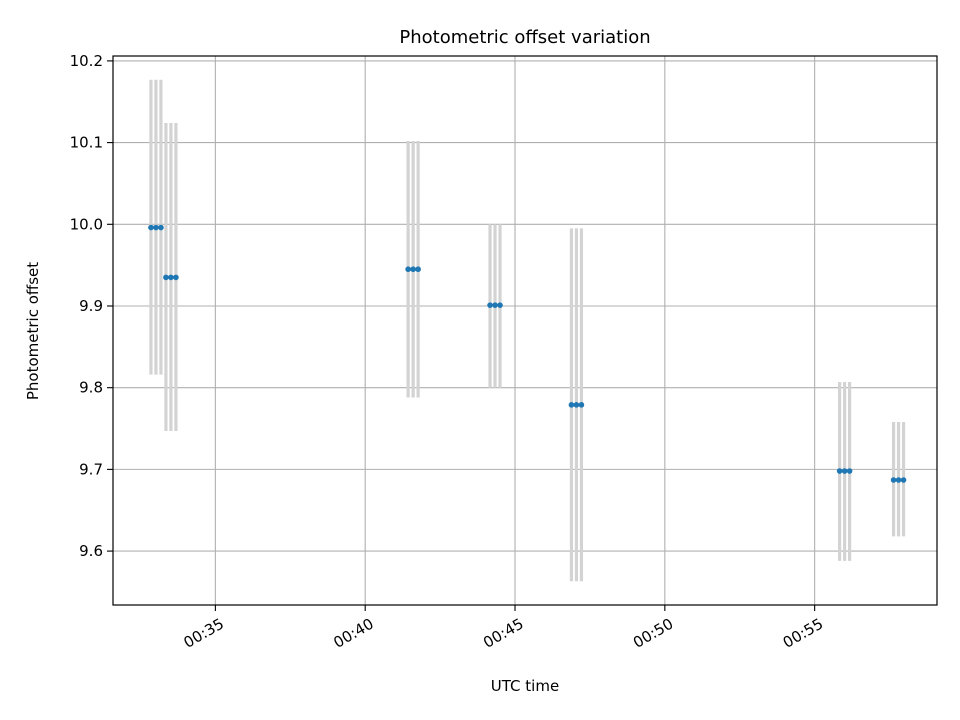 Image resolution: width=960 pixels, height=720 pixels. What do you see at coordinates (91, 551) in the screenshot?
I see `y-tick-label: 9.6` at bounding box center [91, 551].